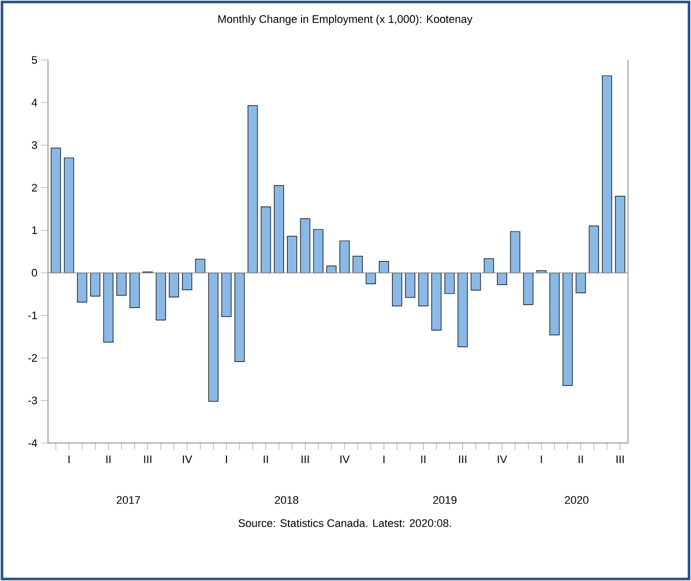  I want to click on text: 2019, so click(444, 500).